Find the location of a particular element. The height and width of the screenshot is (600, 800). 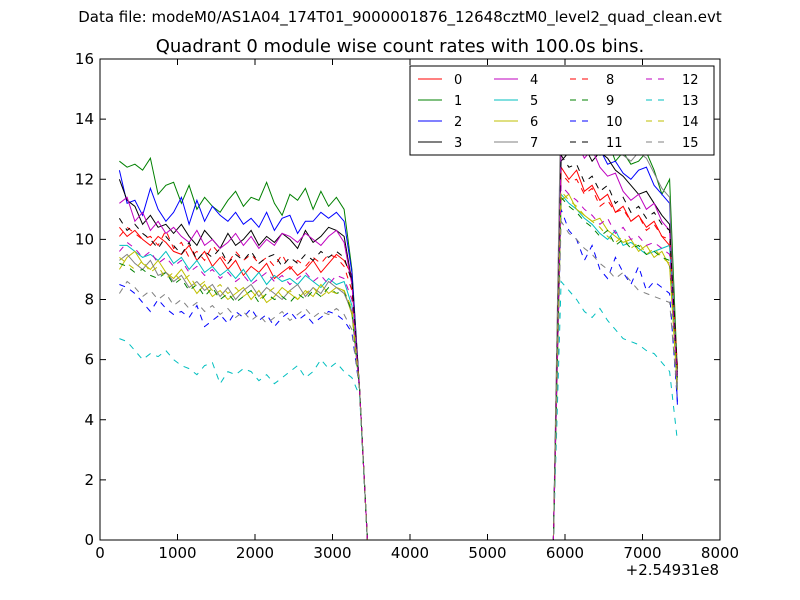

x-tick-label: 1000 is located at coordinates (177, 553).